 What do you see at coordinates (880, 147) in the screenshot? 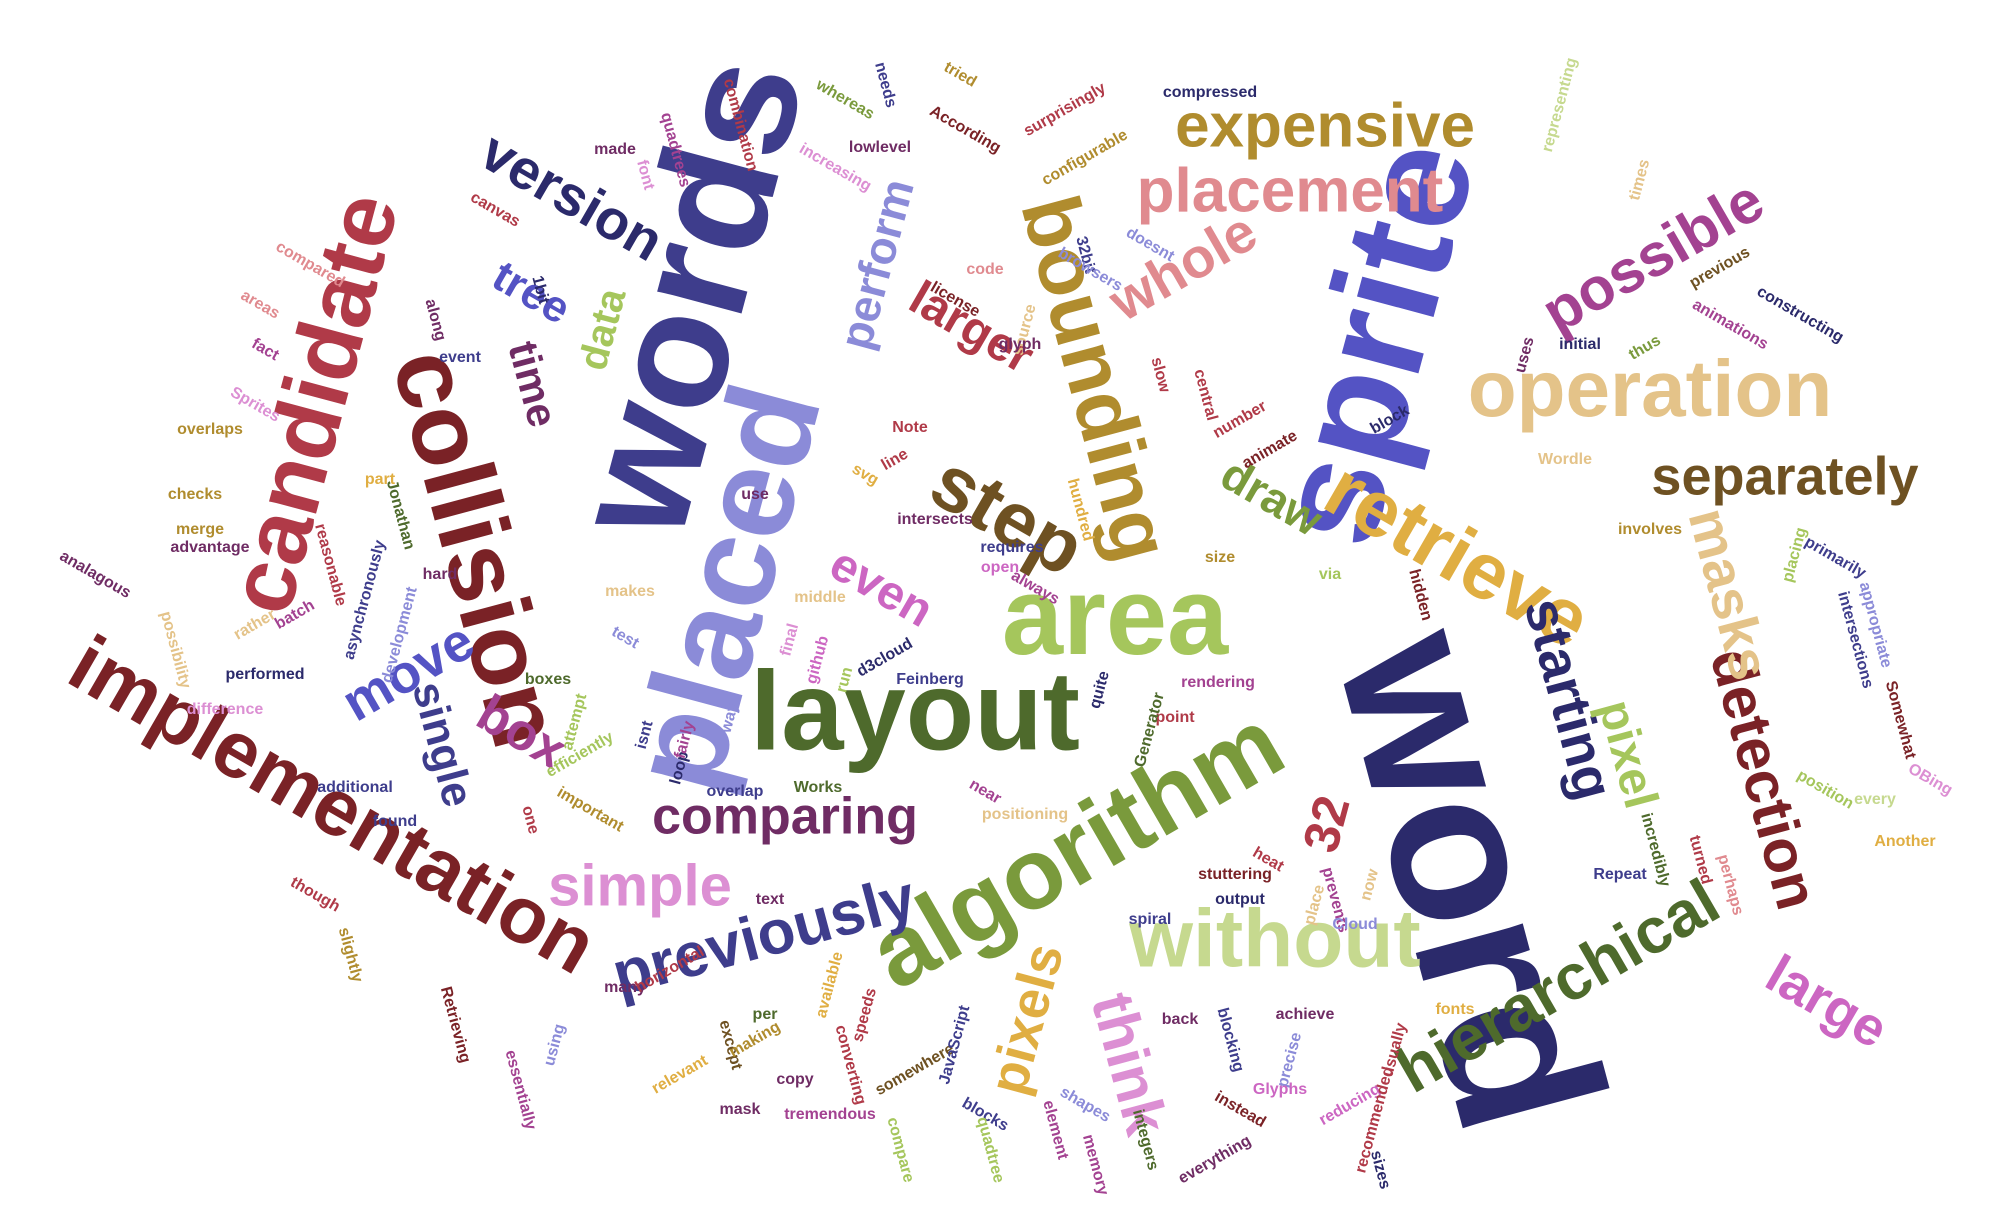
I see `cloud-word-lowlevel: lowlevel` at bounding box center [880, 147].